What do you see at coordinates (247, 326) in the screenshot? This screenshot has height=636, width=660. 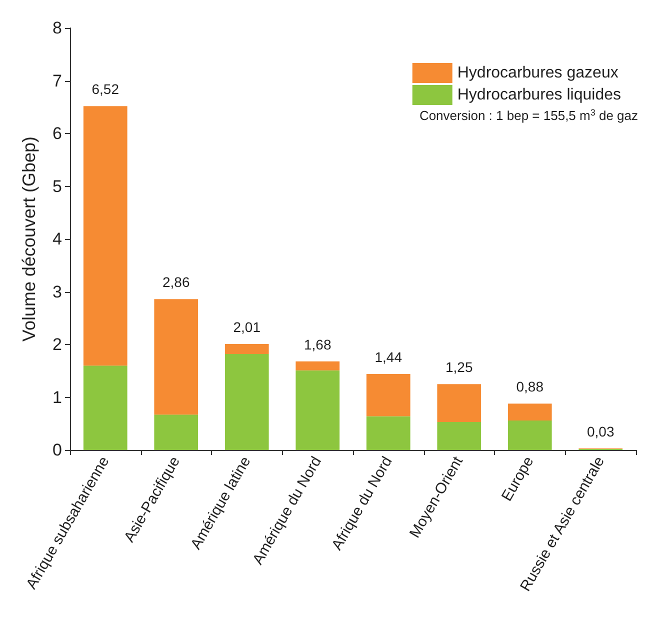 I see `total-label: 2,01` at bounding box center [247, 326].